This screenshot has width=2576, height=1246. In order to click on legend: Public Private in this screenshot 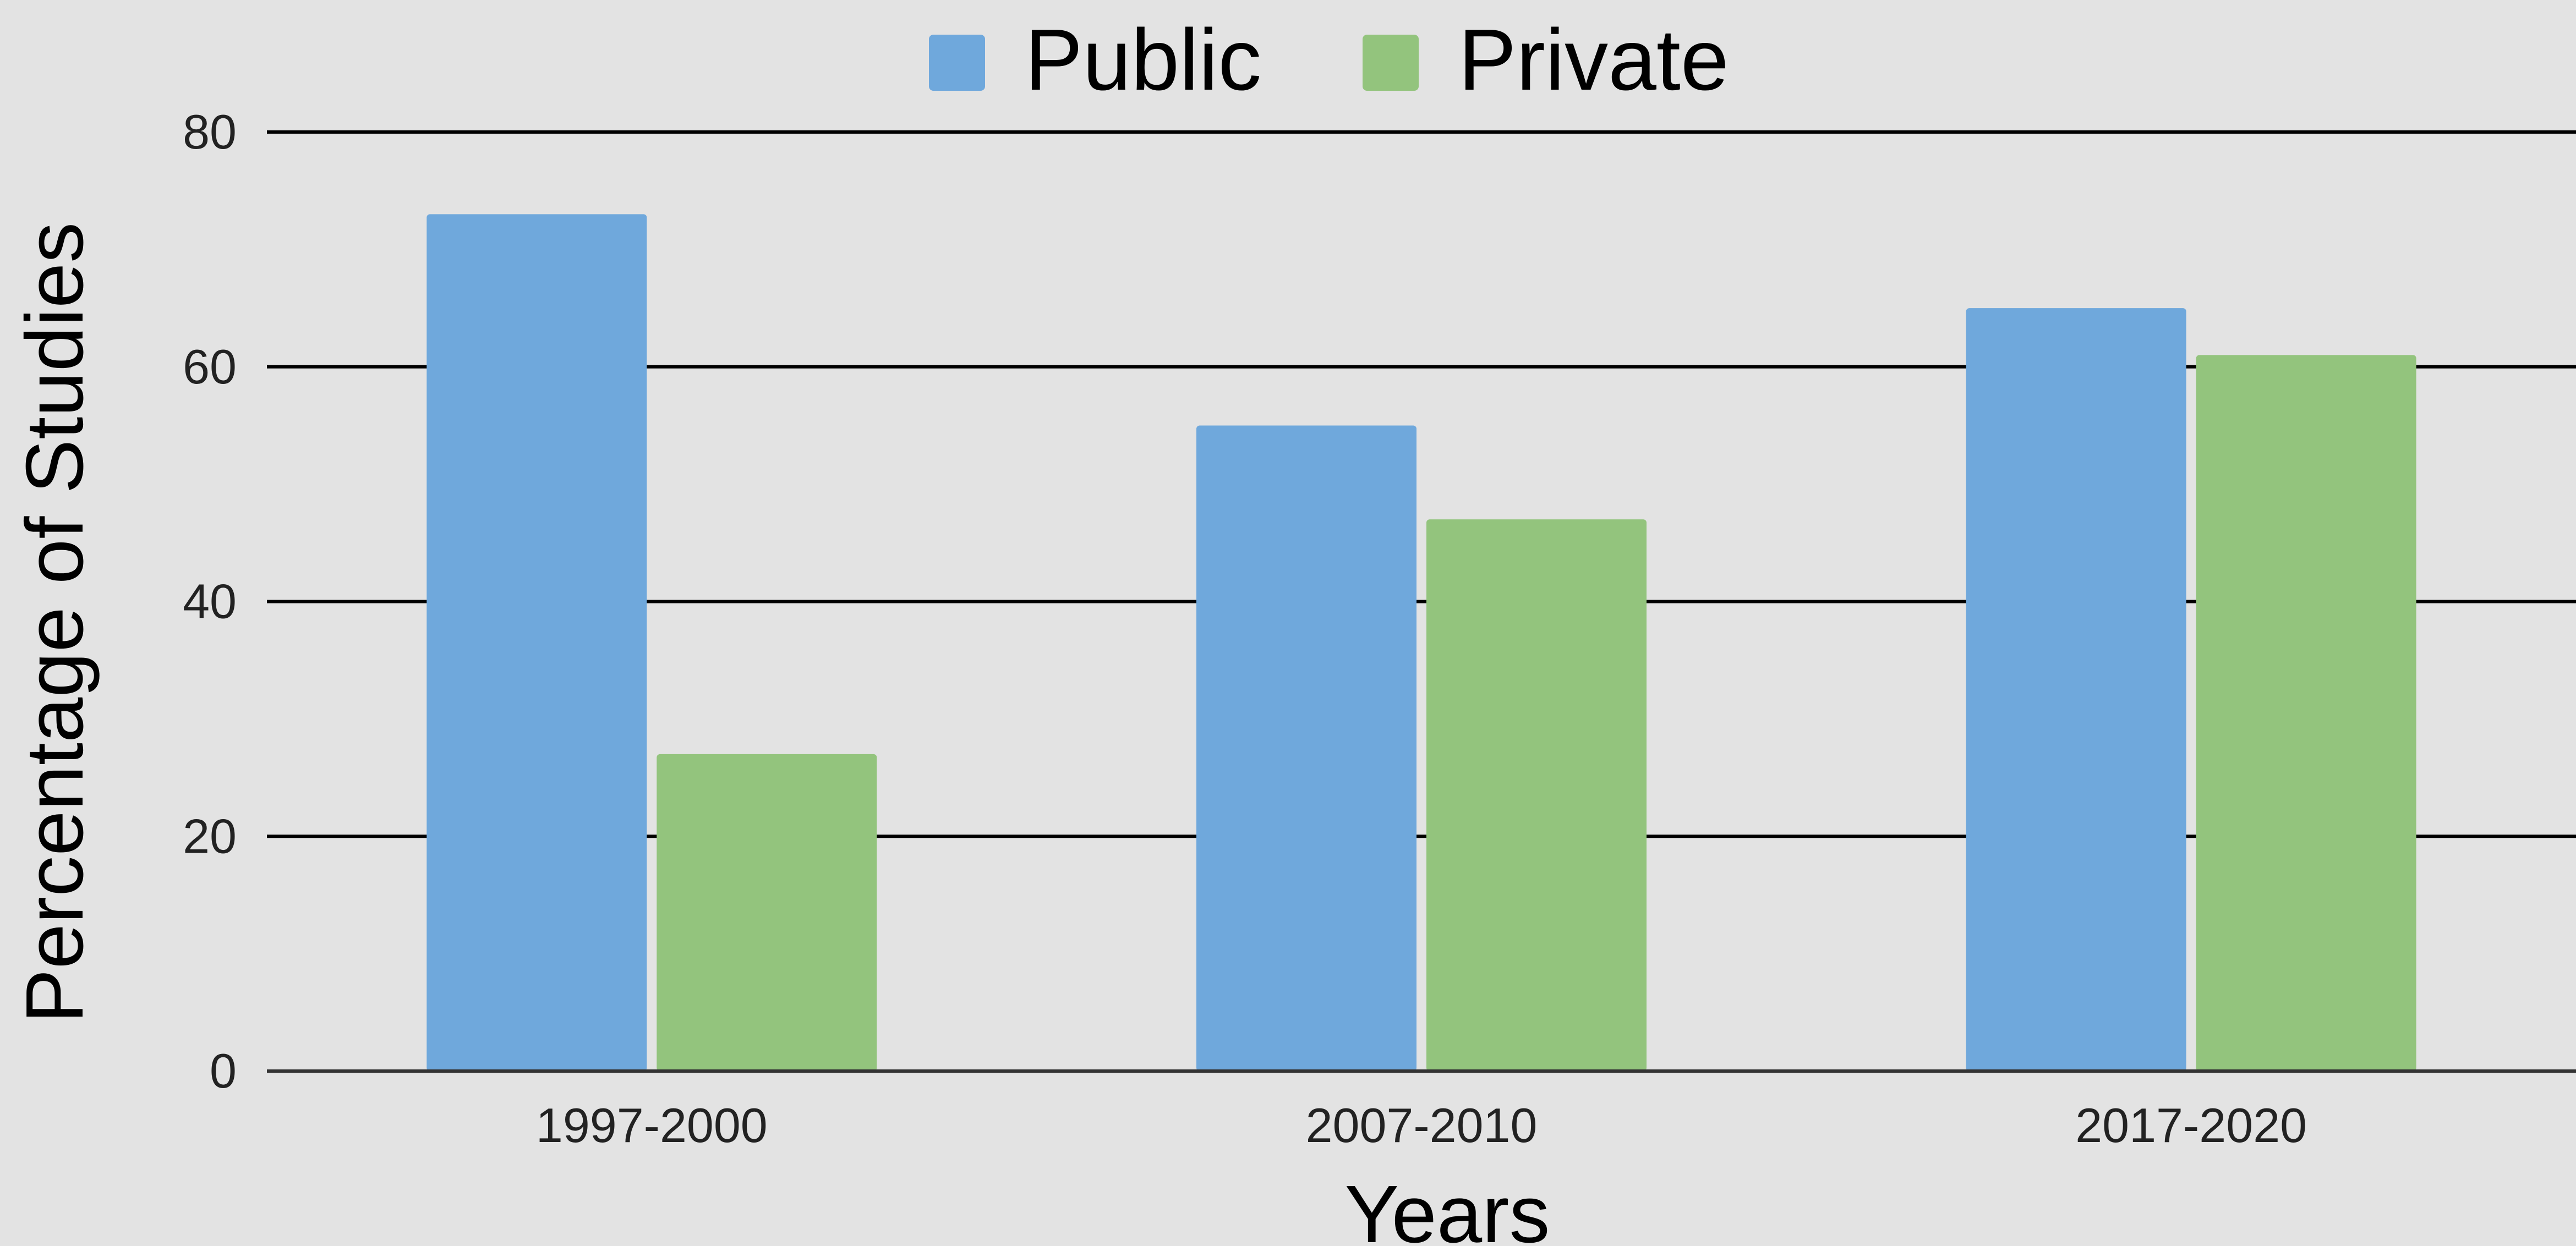, I will do `click(1329, 60)`.